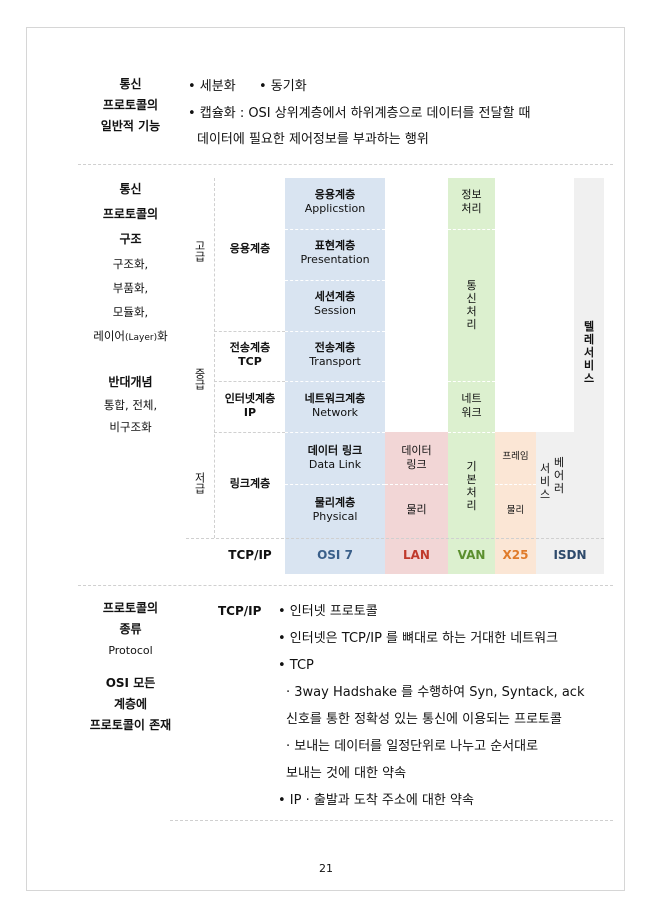 This screenshot has width=652, height=922. What do you see at coordinates (471, 398) in the screenshot?
I see `van-text: 네트` at bounding box center [471, 398].